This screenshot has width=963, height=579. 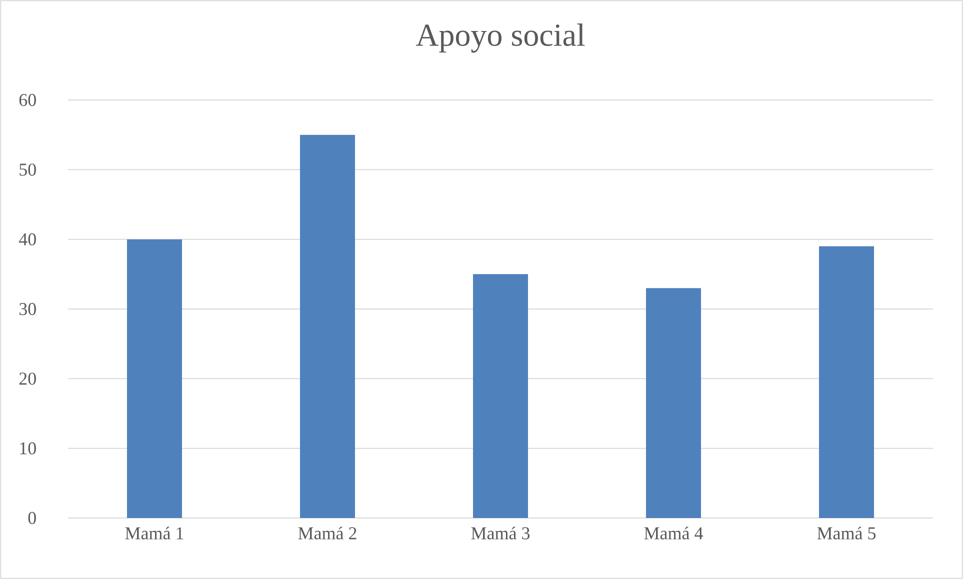 I want to click on y-tick-label: 0, so click(x=32, y=518).